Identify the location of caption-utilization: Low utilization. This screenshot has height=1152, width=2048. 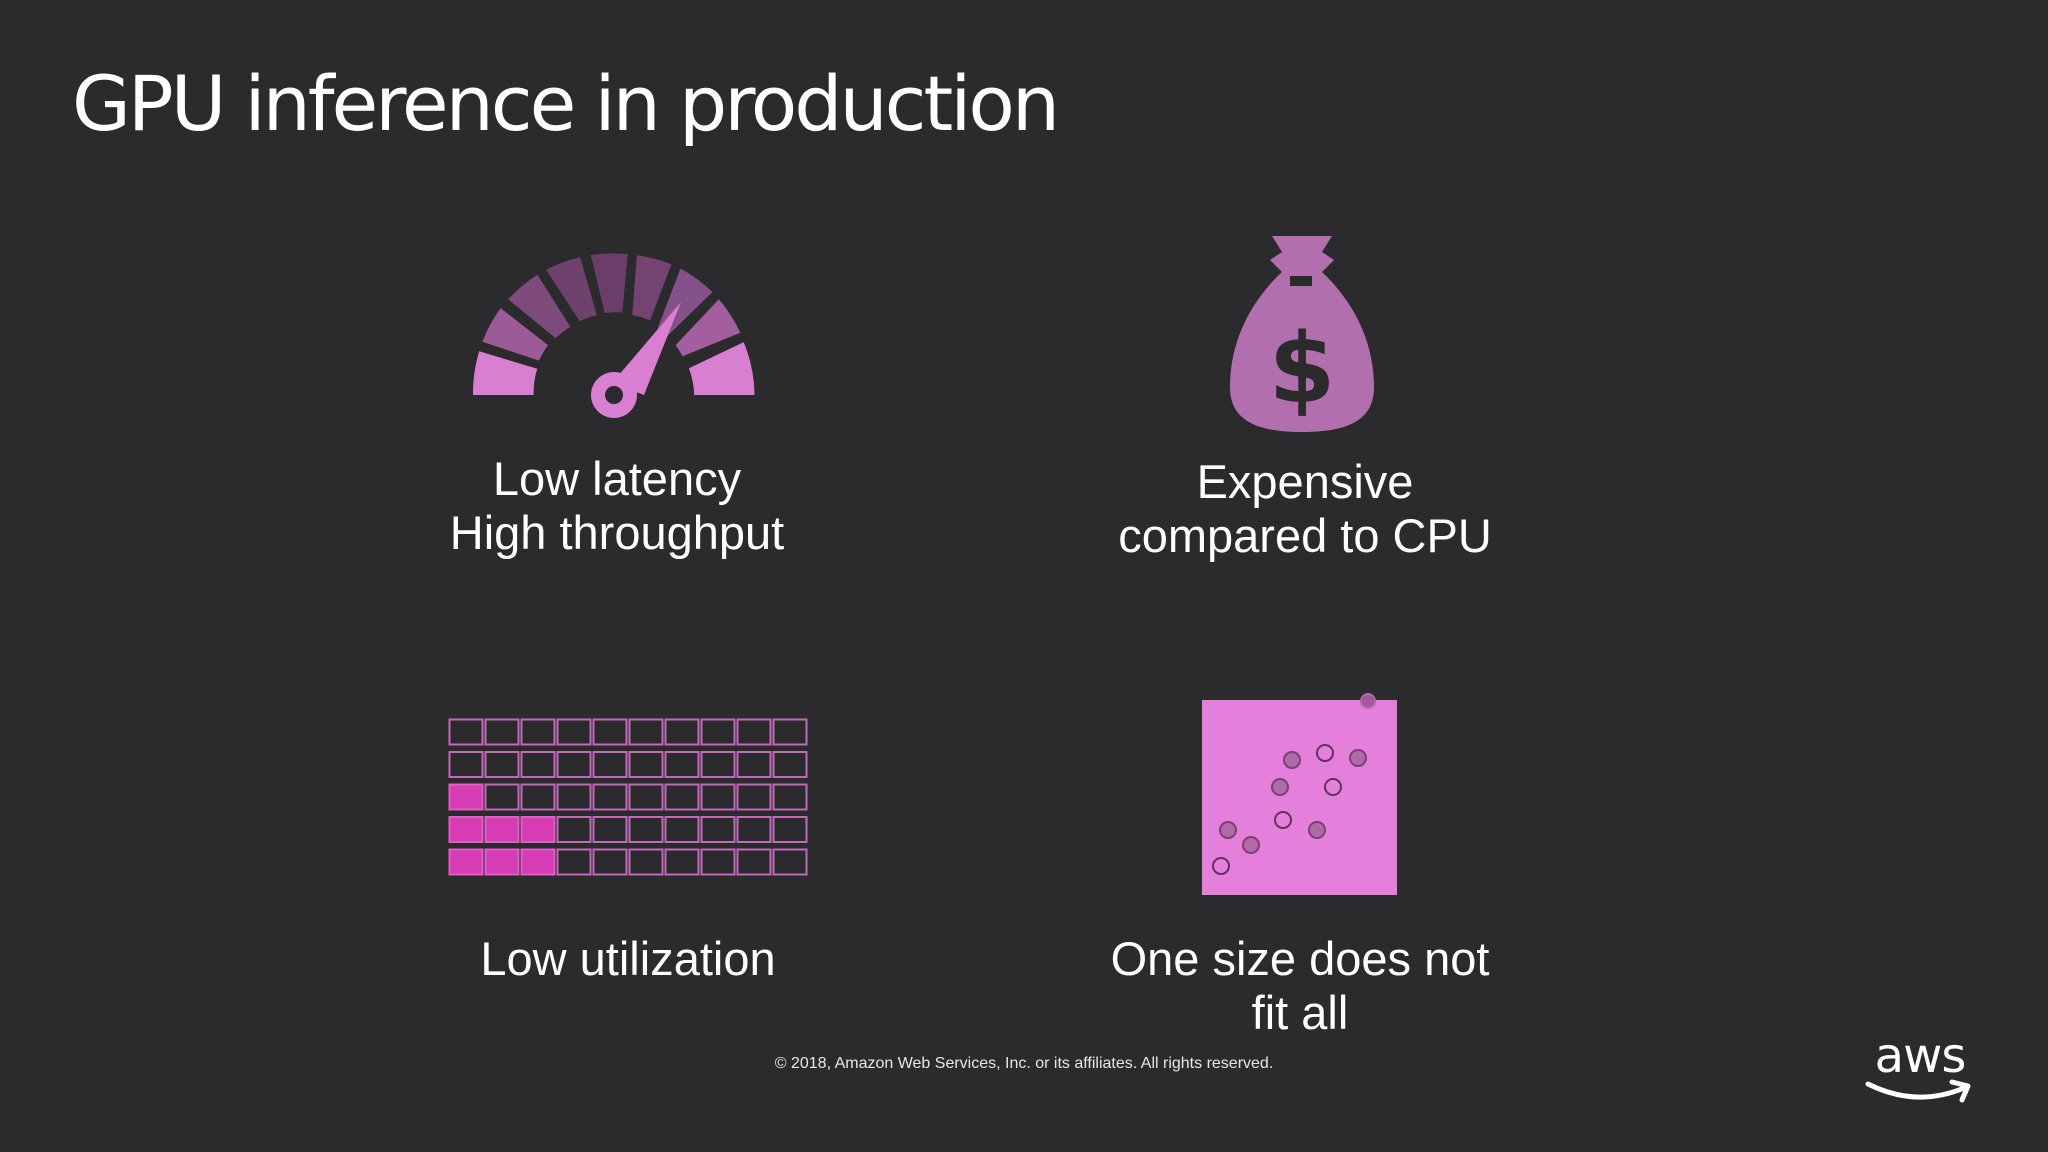
(628, 959).